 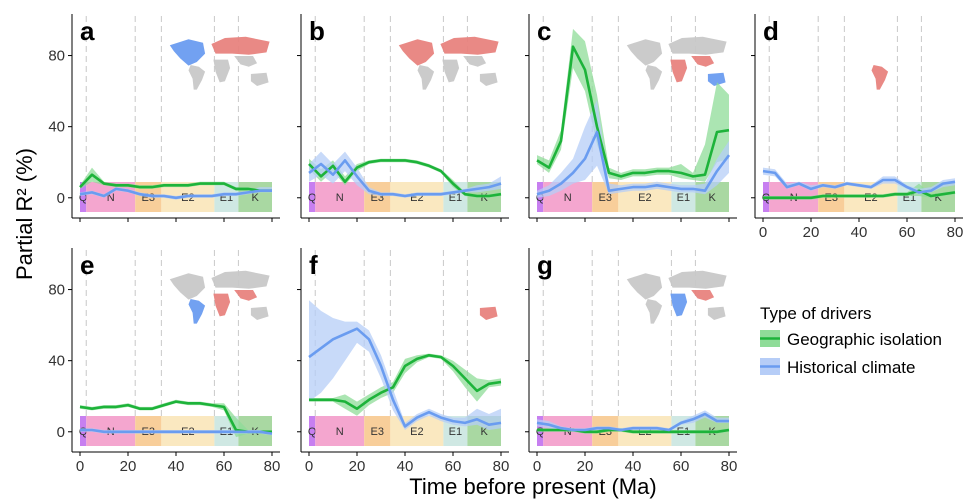 What do you see at coordinates (903, 63) in the screenshot?
I see `map-inset-d` at bounding box center [903, 63].